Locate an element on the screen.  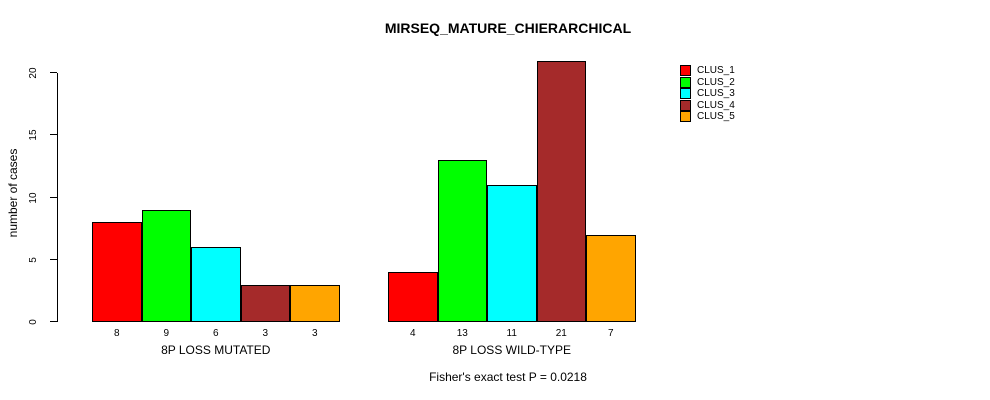
y-tick-label: 0 is located at coordinates (33, 322).